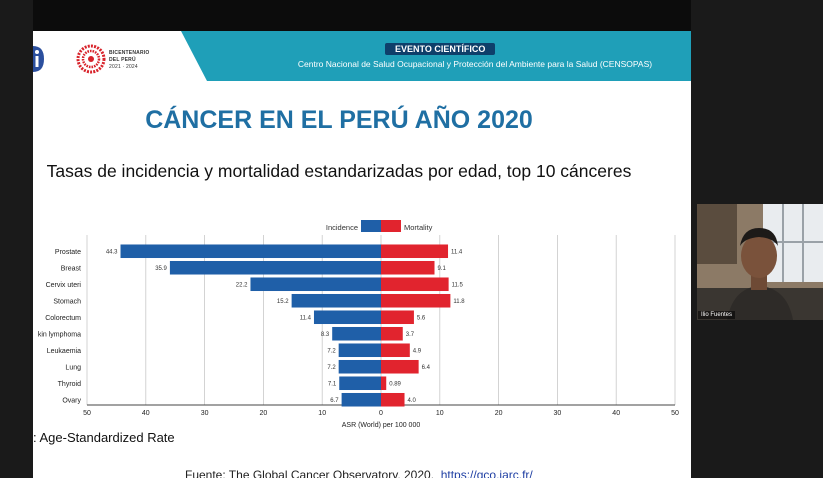 This screenshot has height=478, width=823. I want to click on asr-note: : Age-Standardized Rate, so click(104, 437).